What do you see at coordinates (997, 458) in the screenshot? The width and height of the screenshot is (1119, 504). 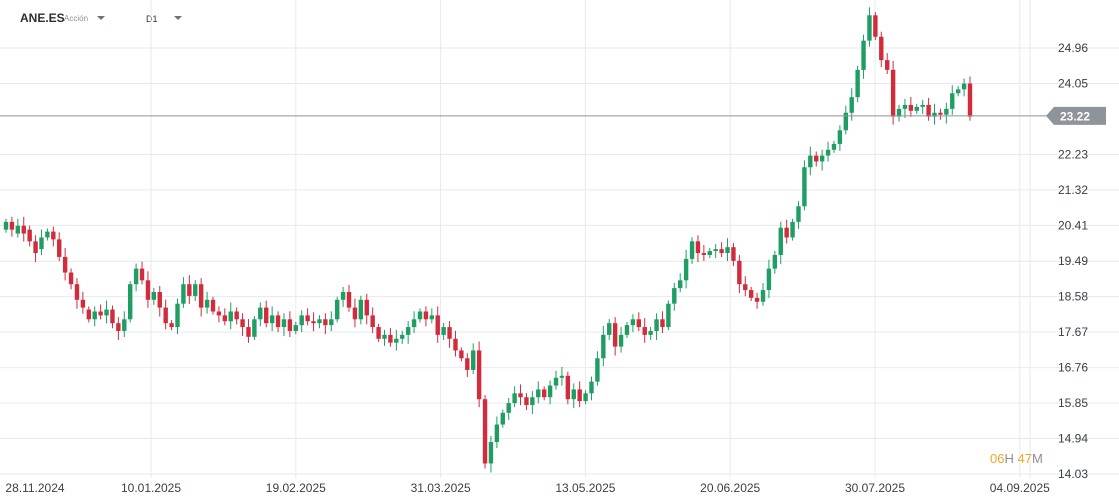 I see `countdown-hours: 06` at bounding box center [997, 458].